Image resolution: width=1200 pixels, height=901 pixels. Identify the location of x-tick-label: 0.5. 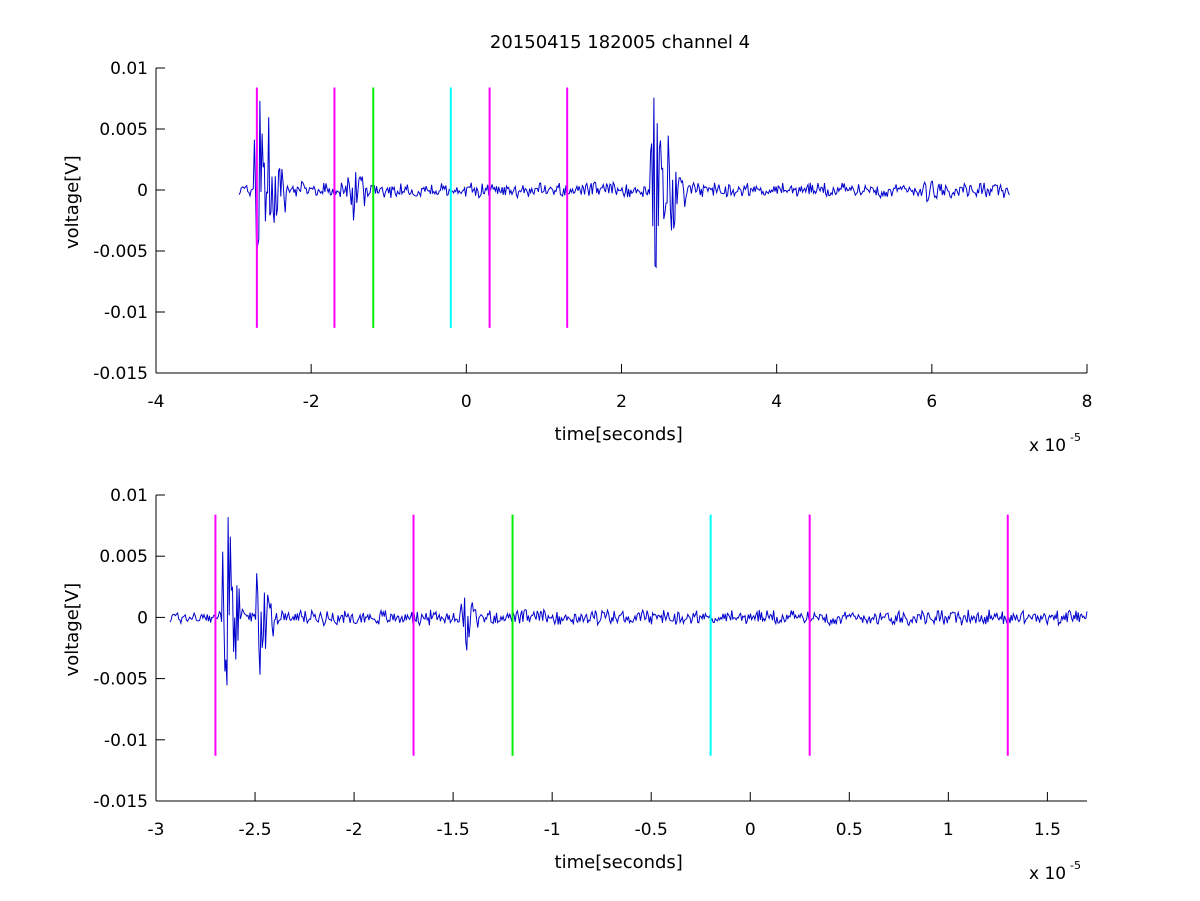
(849, 830).